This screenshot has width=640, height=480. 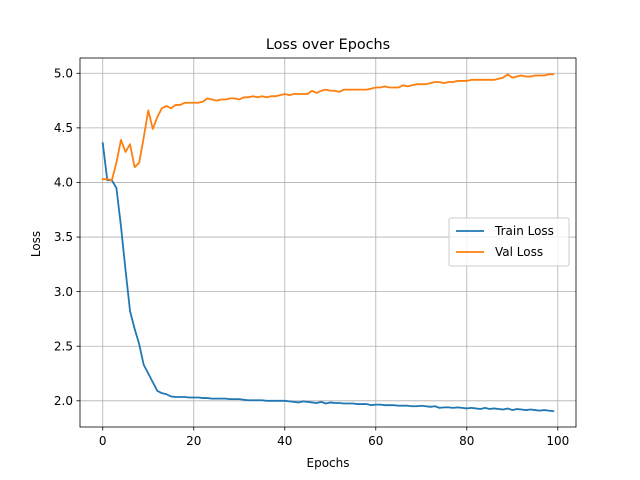 I want to click on y-tick-label: 2.5, so click(x=63, y=346).